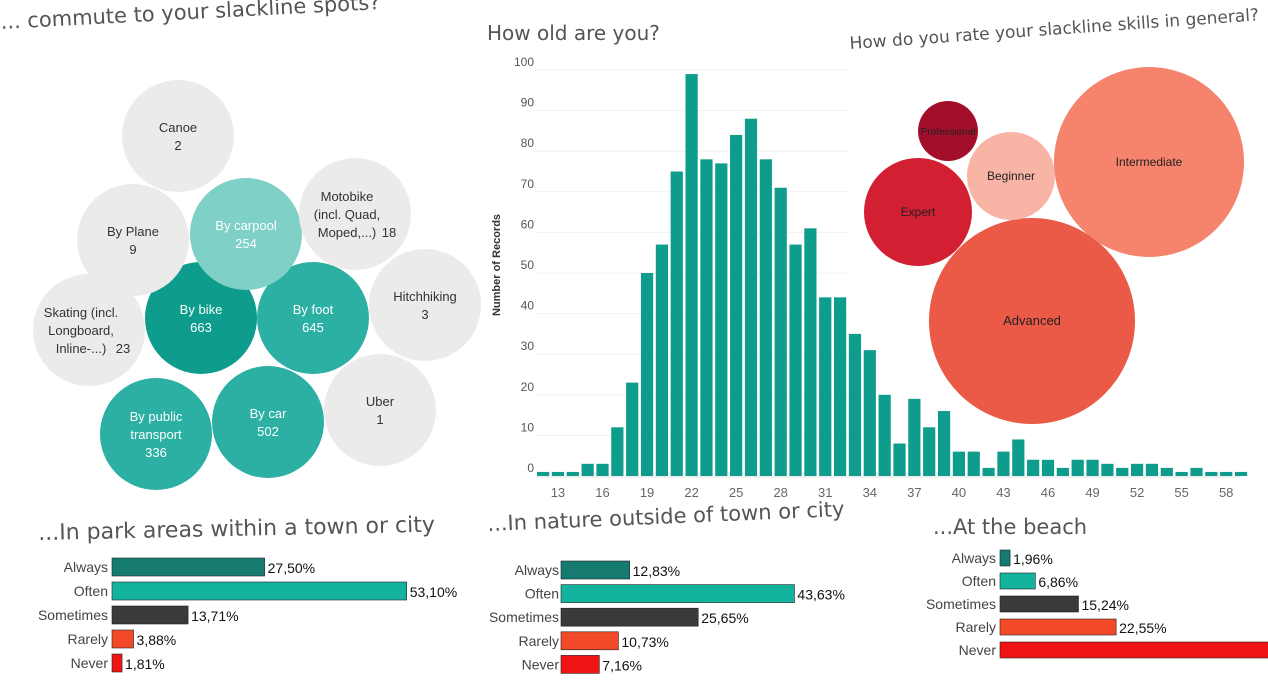  What do you see at coordinates (558, 492) in the screenshot?
I see `x-tick-label: 13` at bounding box center [558, 492].